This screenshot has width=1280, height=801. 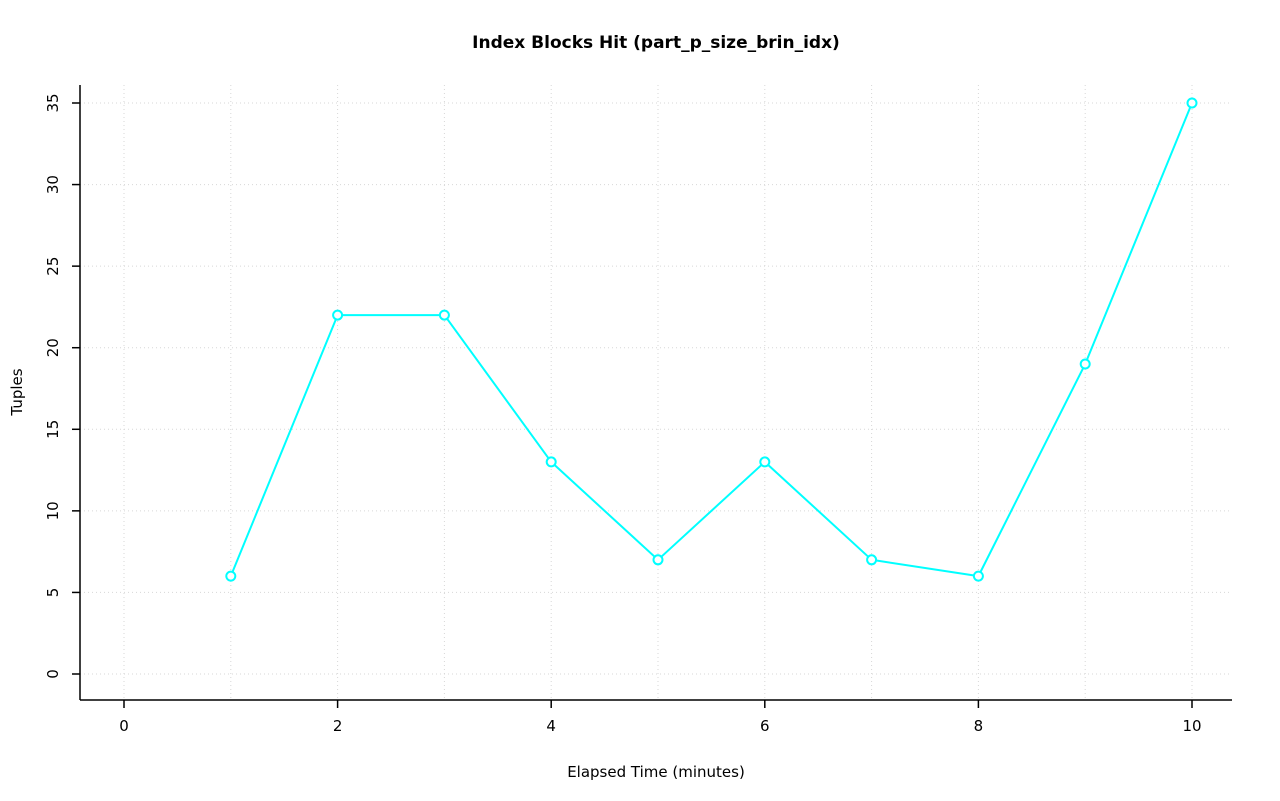 What do you see at coordinates (338, 726) in the screenshot?
I see `x-tick-label: 2` at bounding box center [338, 726].